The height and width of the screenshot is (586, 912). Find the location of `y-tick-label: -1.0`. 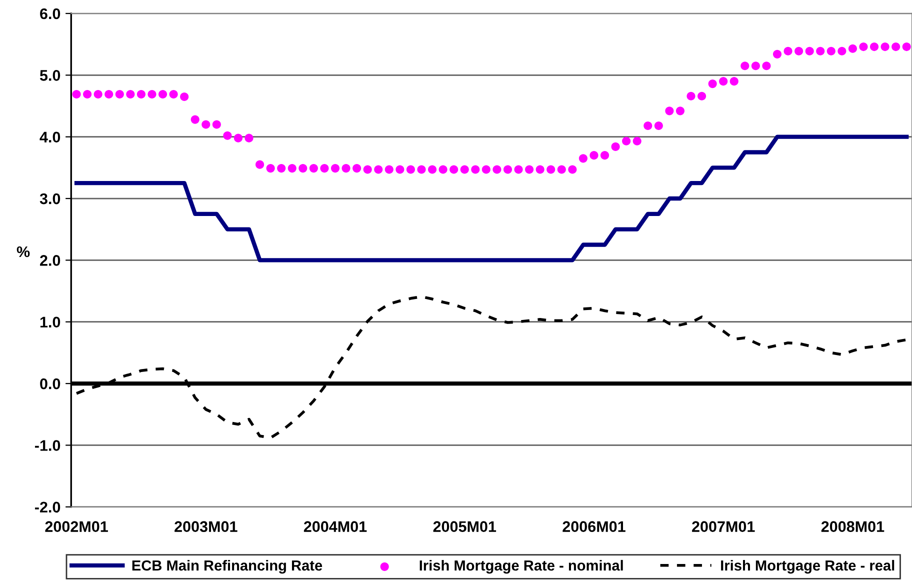

y-tick-label: -1.0 is located at coordinates (47, 445).